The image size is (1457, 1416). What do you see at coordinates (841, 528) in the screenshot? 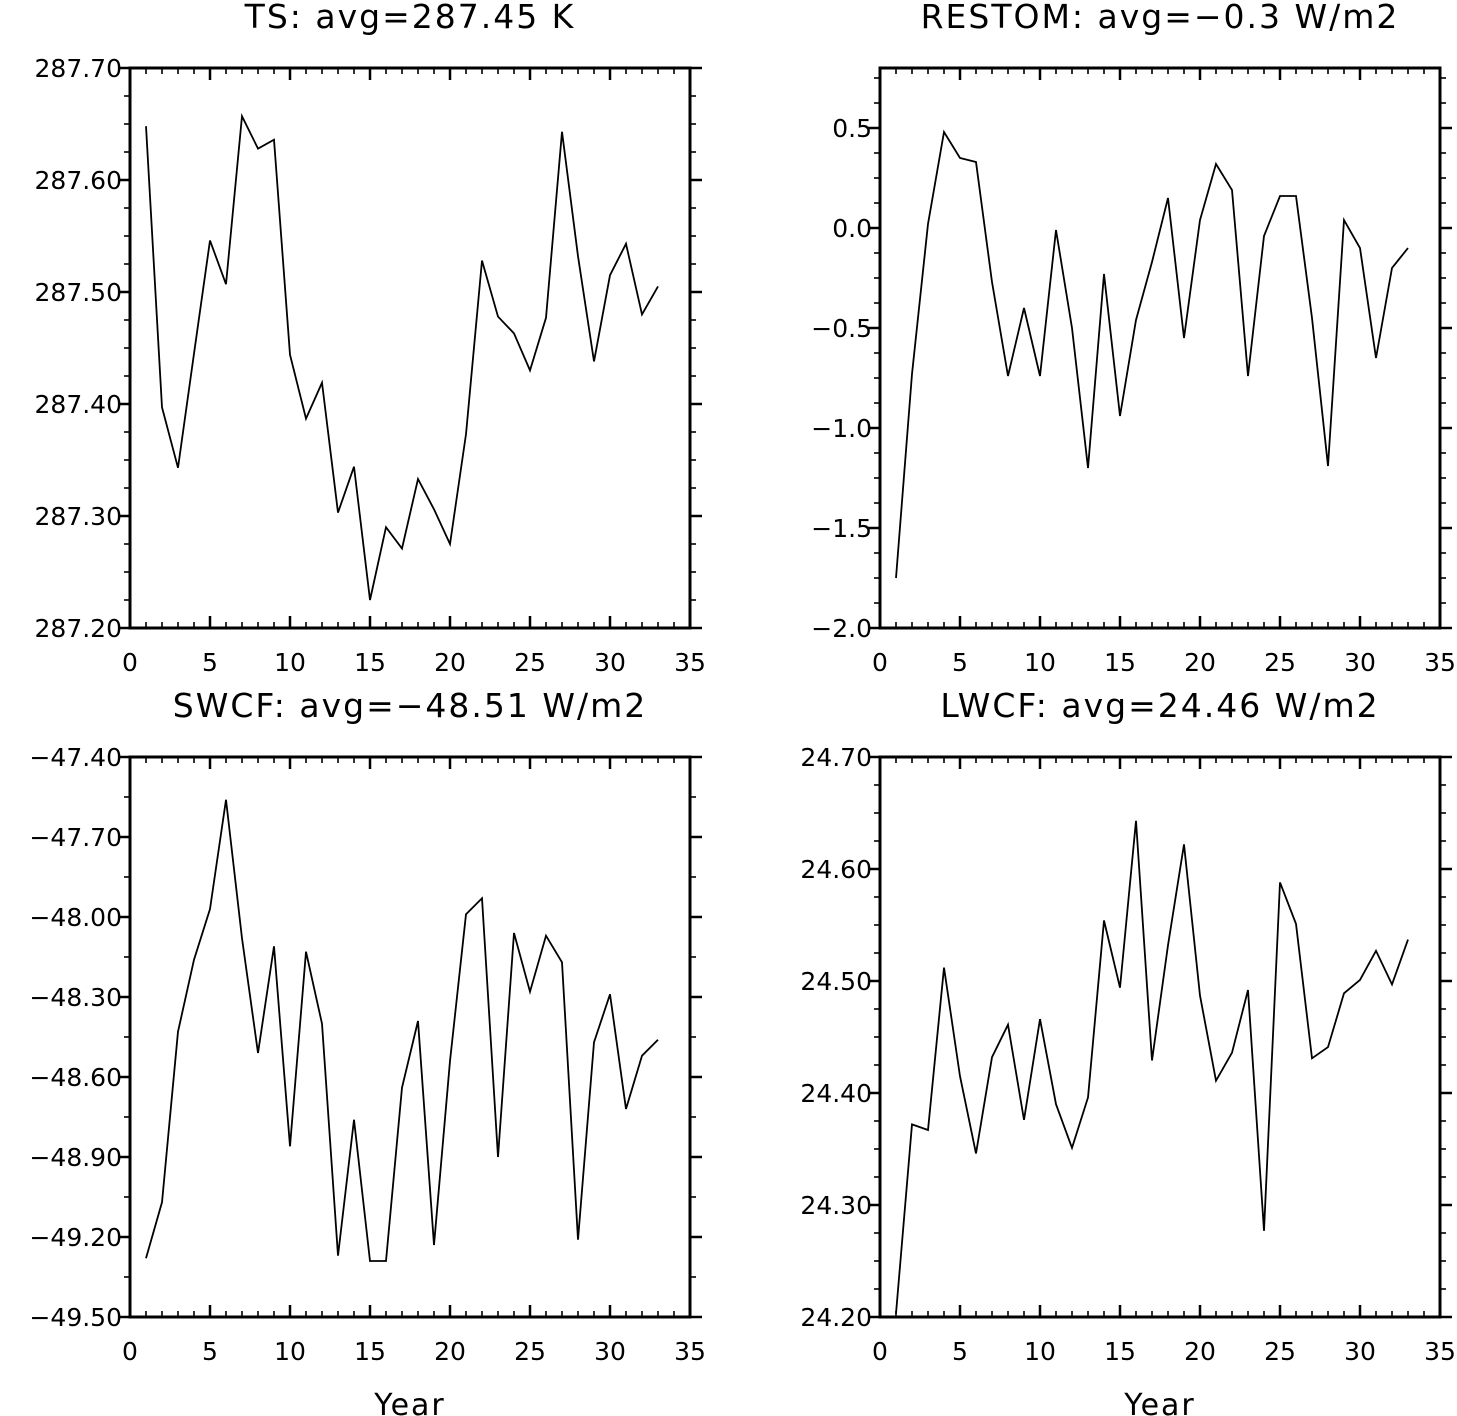
I see `y-tick-label: −1.5` at bounding box center [841, 528].